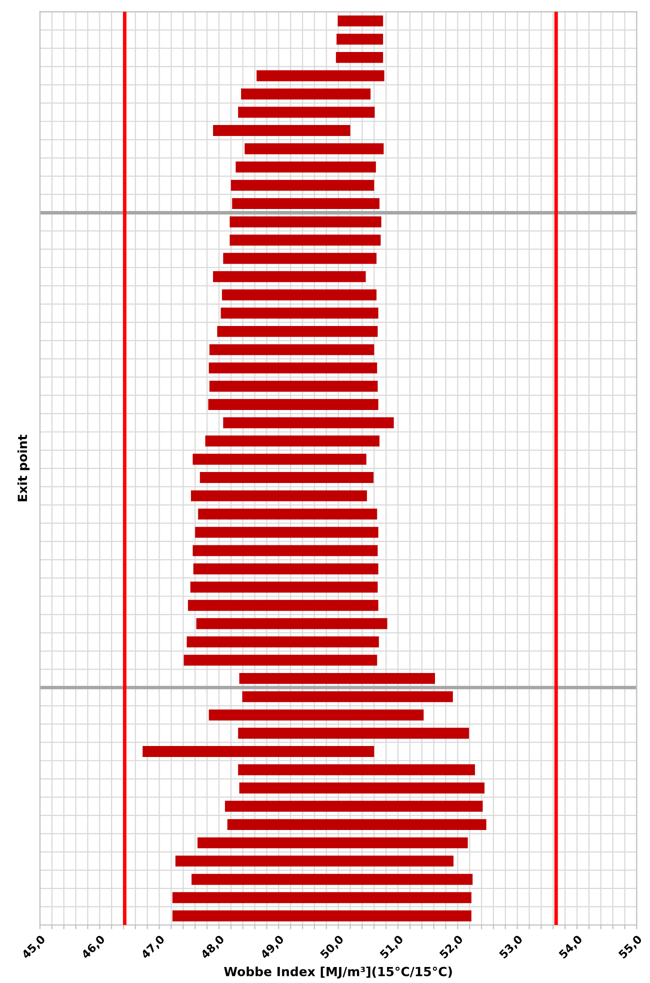  Describe the element at coordinates (338, 972) in the screenshot. I see `x-axis-title: Wobbe Index [MJ/m³](15°C/15°C)` at that location.